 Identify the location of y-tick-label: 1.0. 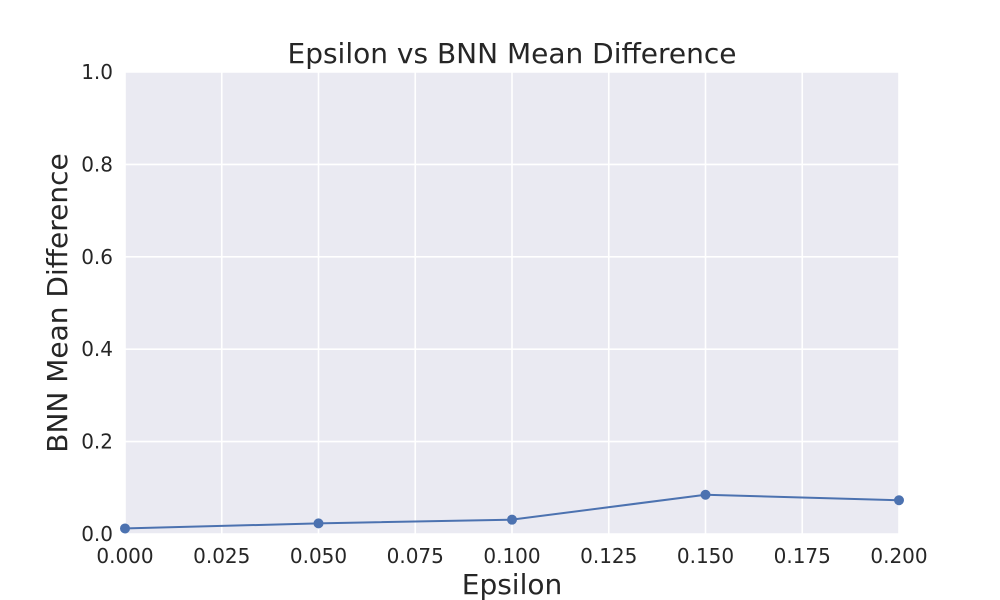
(97, 72).